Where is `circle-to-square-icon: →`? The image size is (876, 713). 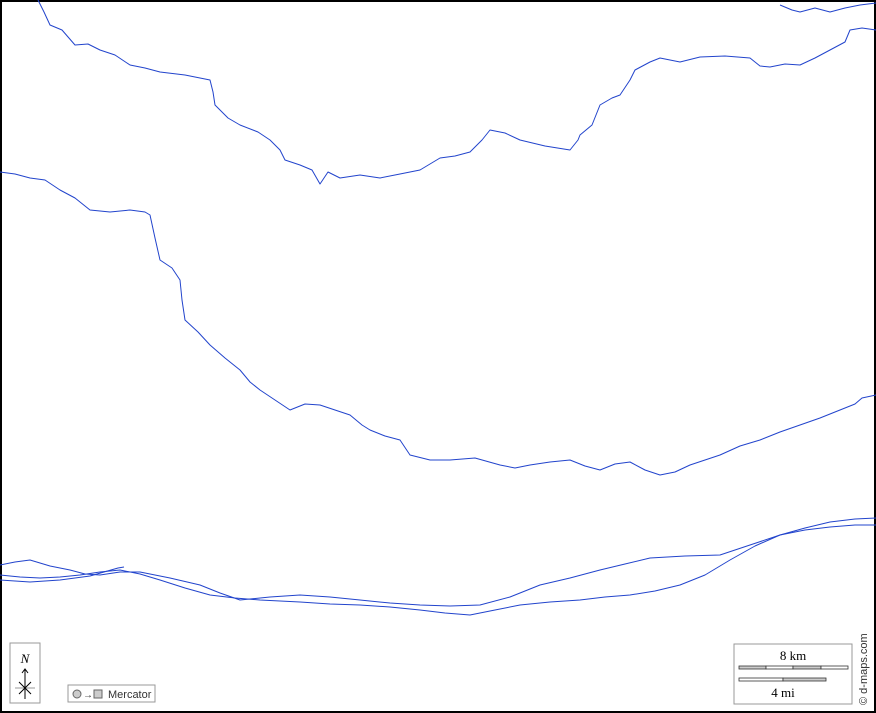
circle-to-square-icon: → is located at coordinates (87, 695).